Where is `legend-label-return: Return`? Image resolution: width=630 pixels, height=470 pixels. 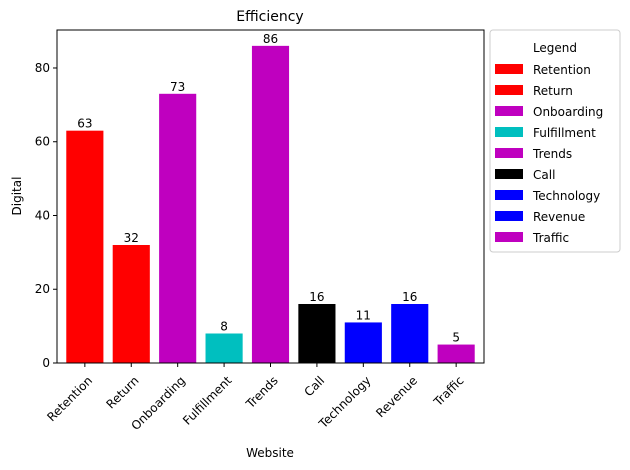 legend-label-return: Return is located at coordinates (553, 91).